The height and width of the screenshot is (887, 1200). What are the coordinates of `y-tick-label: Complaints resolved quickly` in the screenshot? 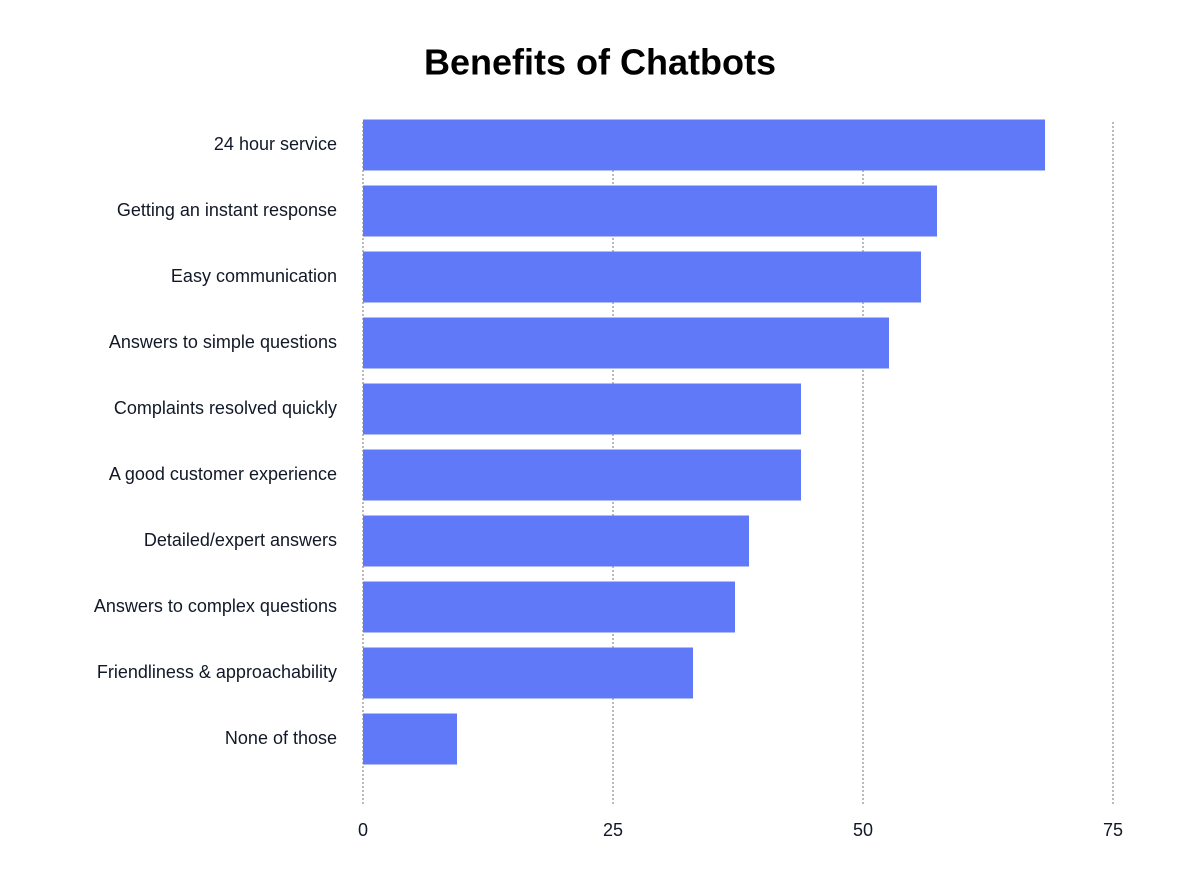 It's located at (225, 408).